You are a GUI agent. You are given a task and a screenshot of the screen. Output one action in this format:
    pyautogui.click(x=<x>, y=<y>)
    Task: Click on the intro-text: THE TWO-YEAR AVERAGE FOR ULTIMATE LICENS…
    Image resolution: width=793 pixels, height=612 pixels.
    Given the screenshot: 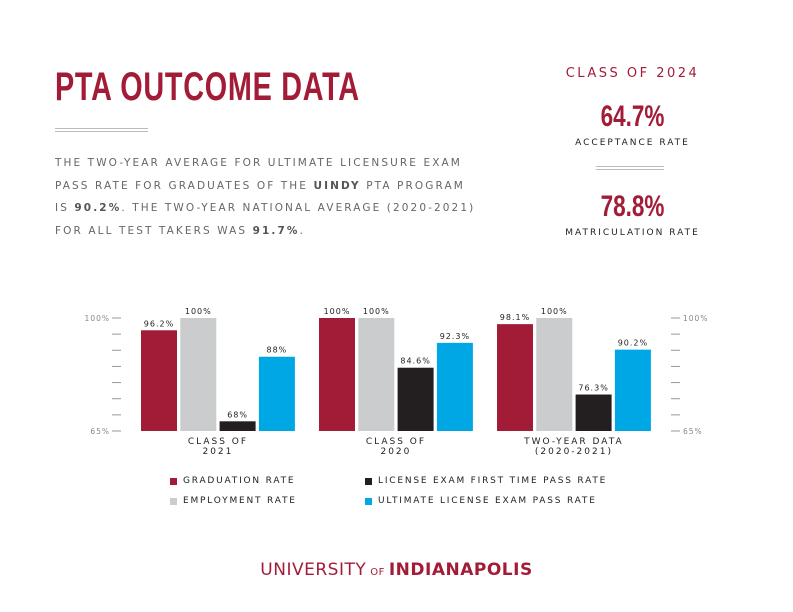 What is the action you would take?
    pyautogui.click(x=275, y=197)
    